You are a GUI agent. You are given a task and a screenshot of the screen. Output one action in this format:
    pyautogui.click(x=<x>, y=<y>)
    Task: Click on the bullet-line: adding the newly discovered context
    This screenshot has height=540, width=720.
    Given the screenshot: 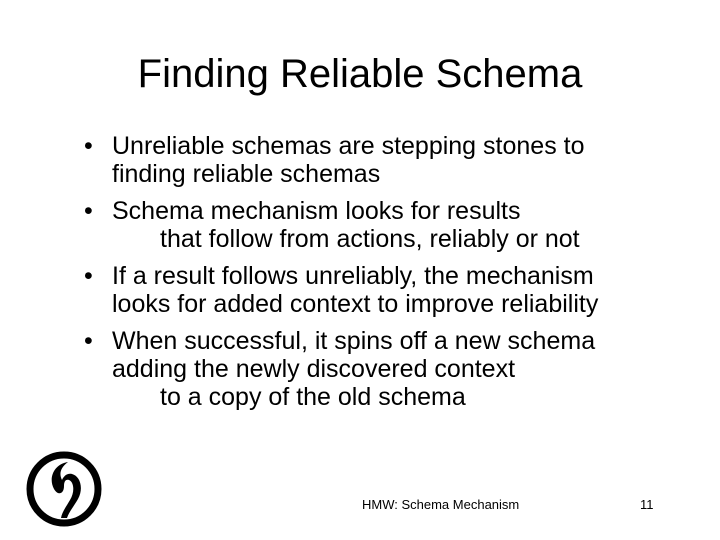 What is the action you would take?
    pyautogui.click(x=314, y=369)
    